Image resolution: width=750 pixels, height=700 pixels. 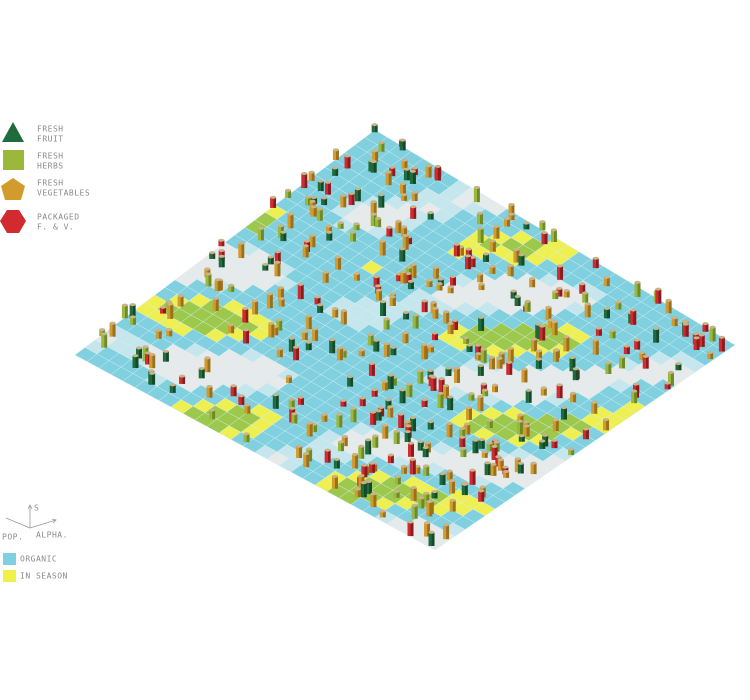 What do you see at coordinates (58, 217) in the screenshot?
I see `legend-label: PACKAGED` at bounding box center [58, 217].